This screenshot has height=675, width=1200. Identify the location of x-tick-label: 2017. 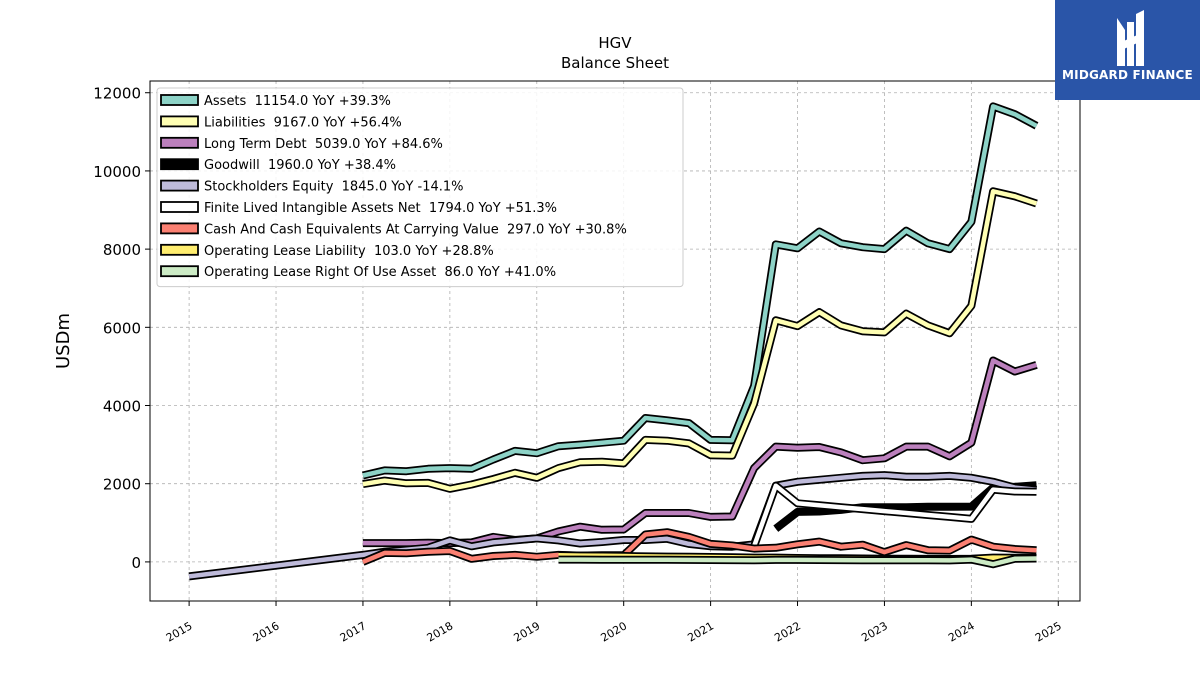
(353, 631).